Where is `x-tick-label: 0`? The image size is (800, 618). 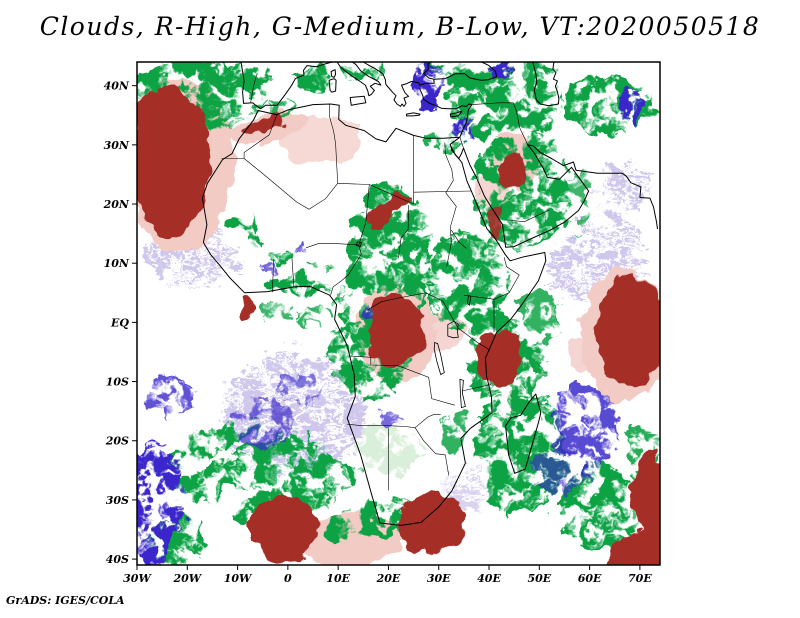
x-tick-label: 0 is located at coordinates (288, 578).